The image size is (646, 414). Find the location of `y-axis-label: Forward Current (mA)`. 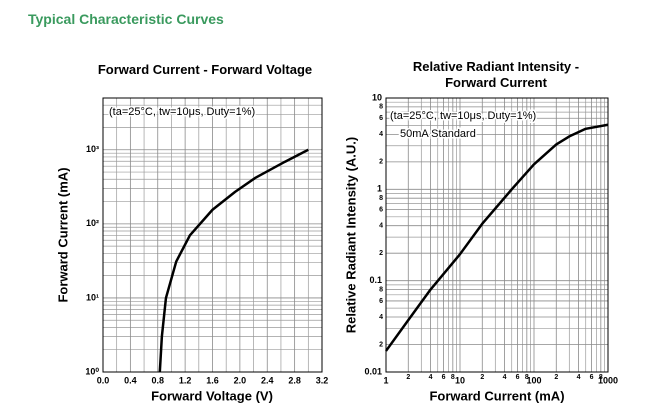

y-axis-label: Forward Current (mA) is located at coordinates (62, 234).